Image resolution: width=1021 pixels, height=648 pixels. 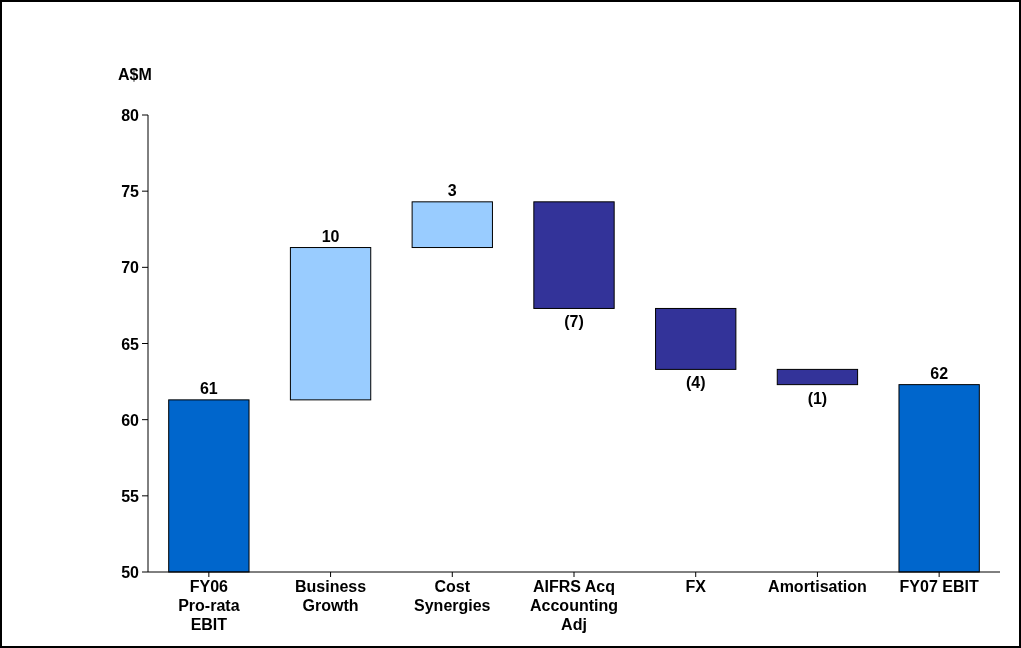 I want to click on data-label: 3, so click(x=452, y=190).